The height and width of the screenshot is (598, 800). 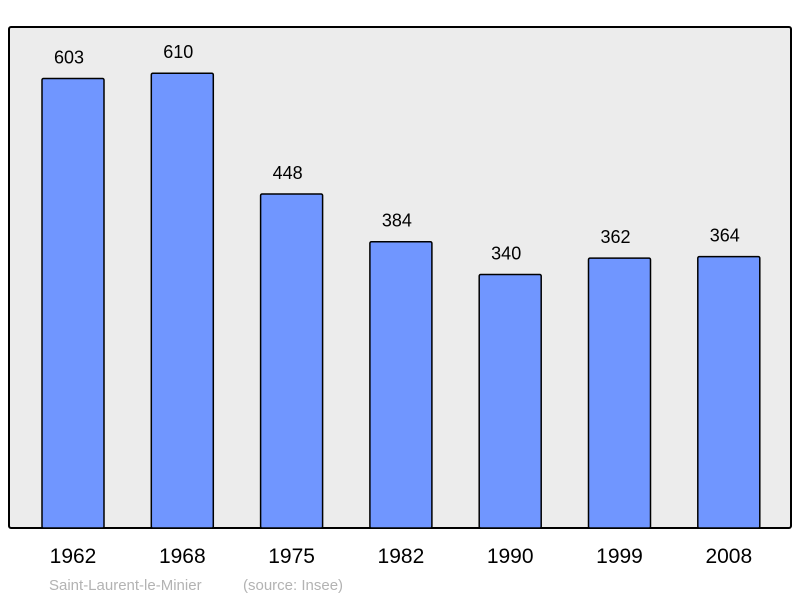 What do you see at coordinates (725, 236) in the screenshot?
I see `data-label-2008: 364` at bounding box center [725, 236].